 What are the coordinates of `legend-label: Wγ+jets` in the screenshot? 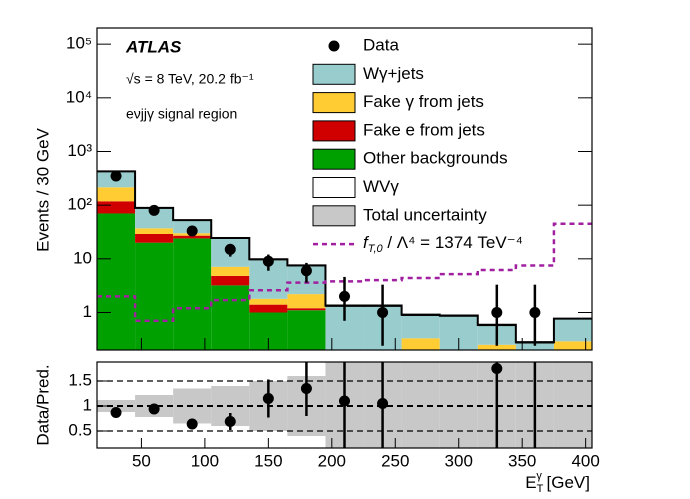 It's located at (393, 73).